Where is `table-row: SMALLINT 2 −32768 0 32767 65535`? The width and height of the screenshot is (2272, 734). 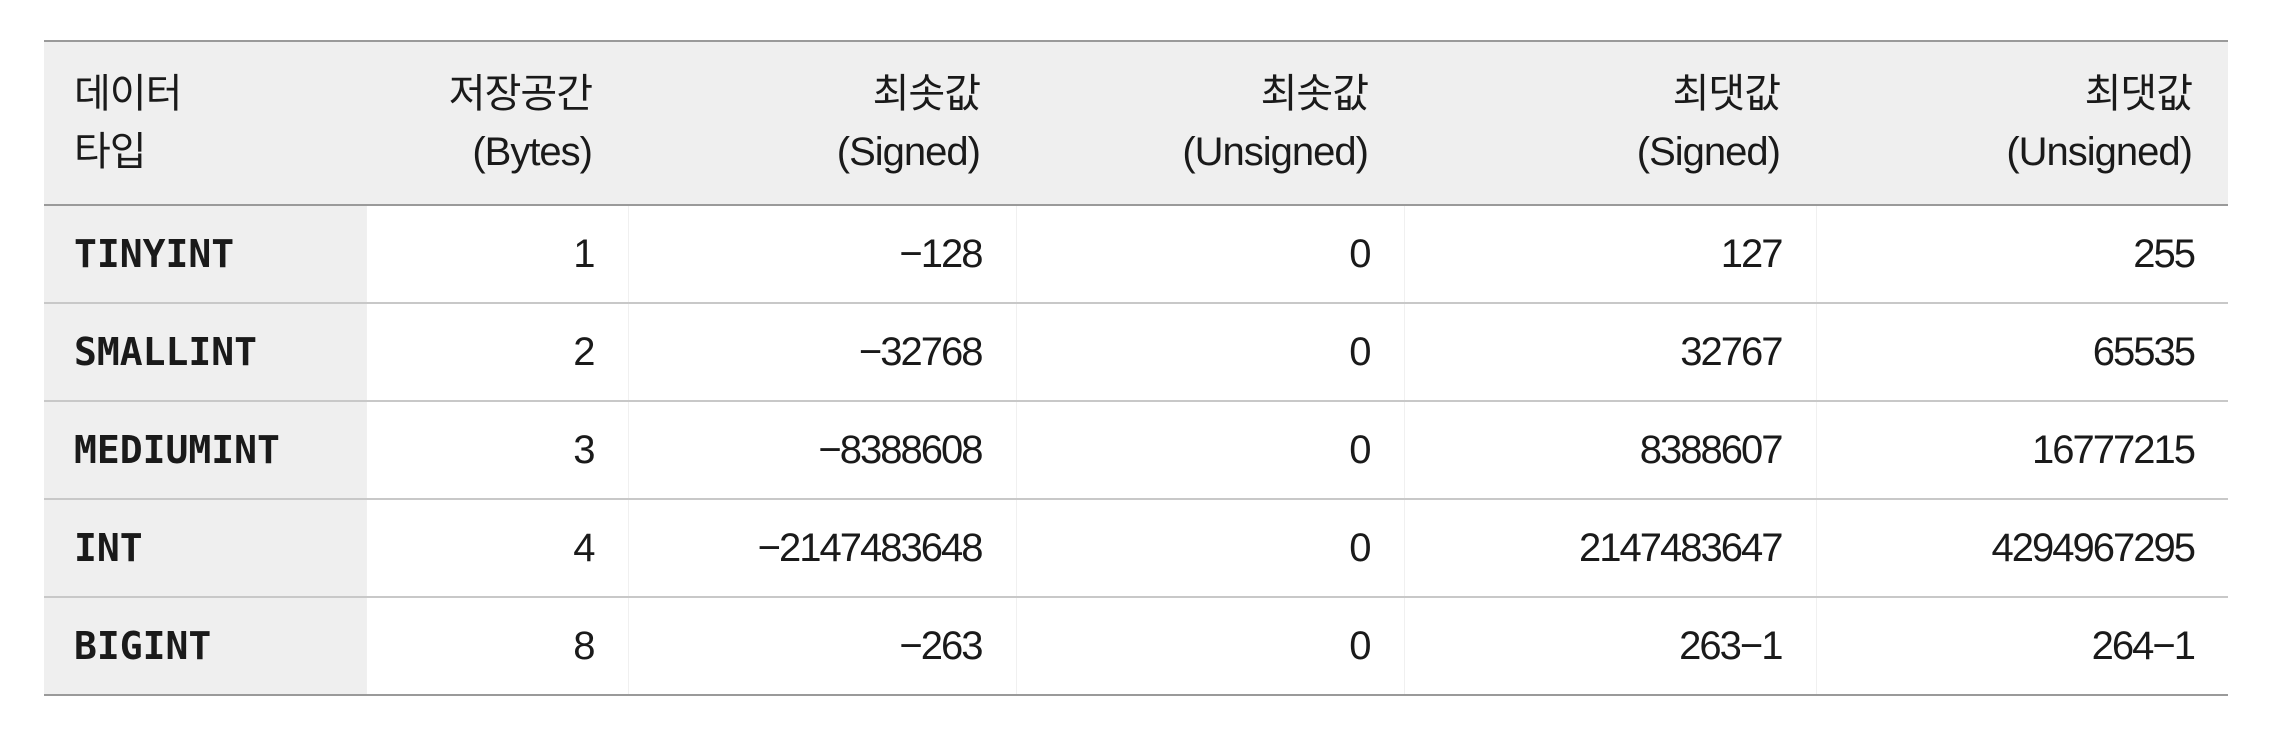 table-row: SMALLINT 2 −32768 0 32767 65535 is located at coordinates (1136, 352).